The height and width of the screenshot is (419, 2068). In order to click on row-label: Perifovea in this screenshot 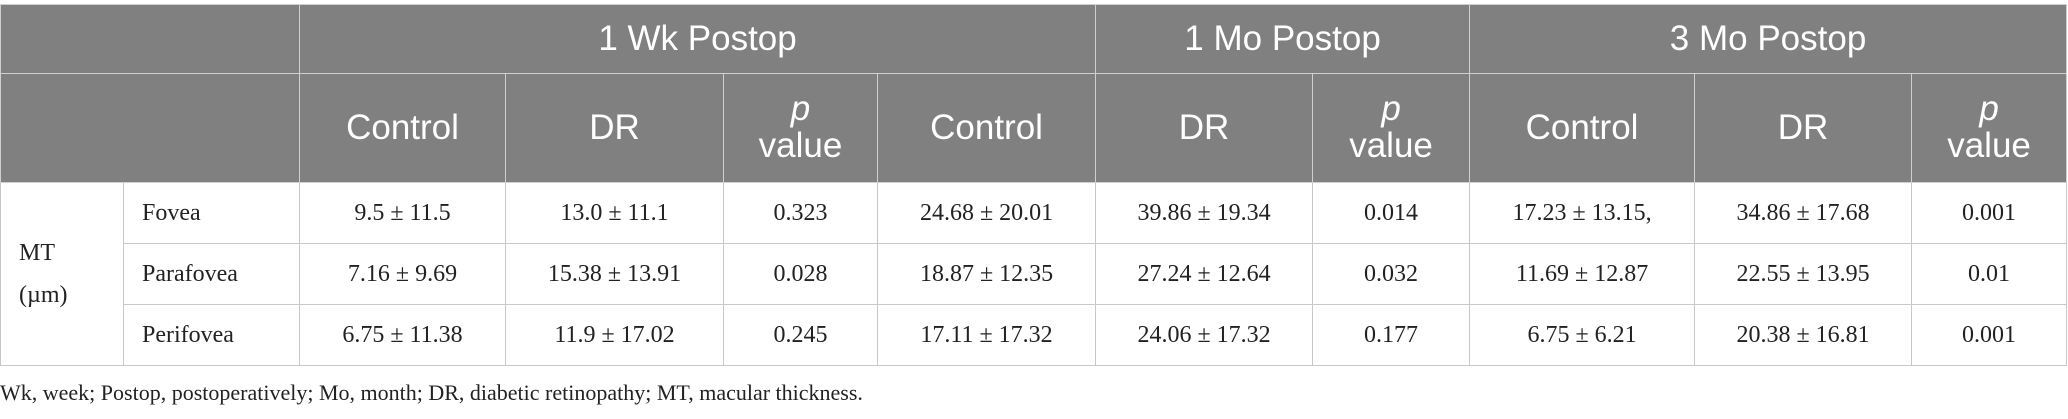, I will do `click(211, 335)`.